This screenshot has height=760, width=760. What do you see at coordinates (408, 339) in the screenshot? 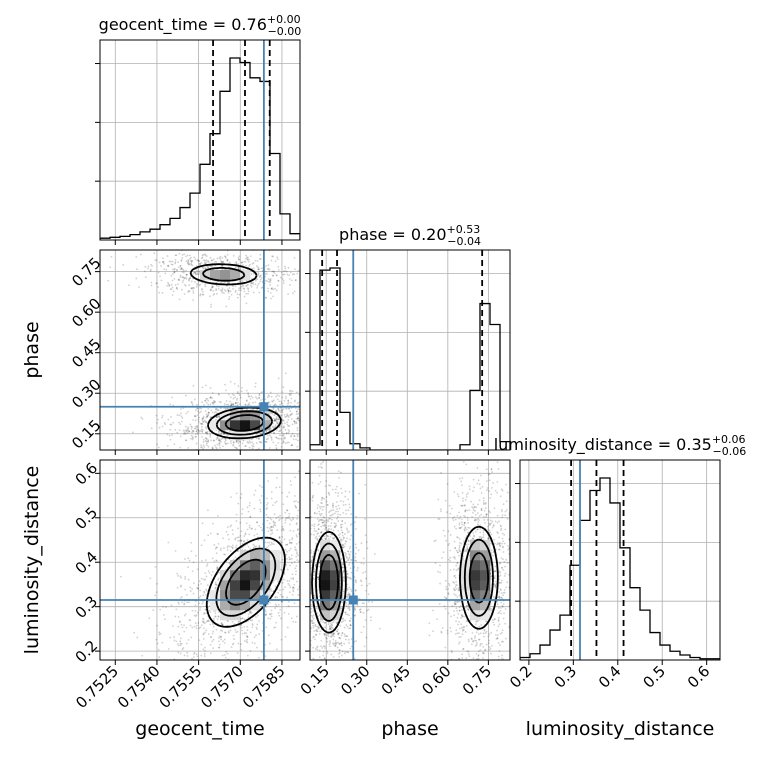
I see `panel-hist-phase: phase = 0.20+0.53 −0.04` at bounding box center [408, 339].